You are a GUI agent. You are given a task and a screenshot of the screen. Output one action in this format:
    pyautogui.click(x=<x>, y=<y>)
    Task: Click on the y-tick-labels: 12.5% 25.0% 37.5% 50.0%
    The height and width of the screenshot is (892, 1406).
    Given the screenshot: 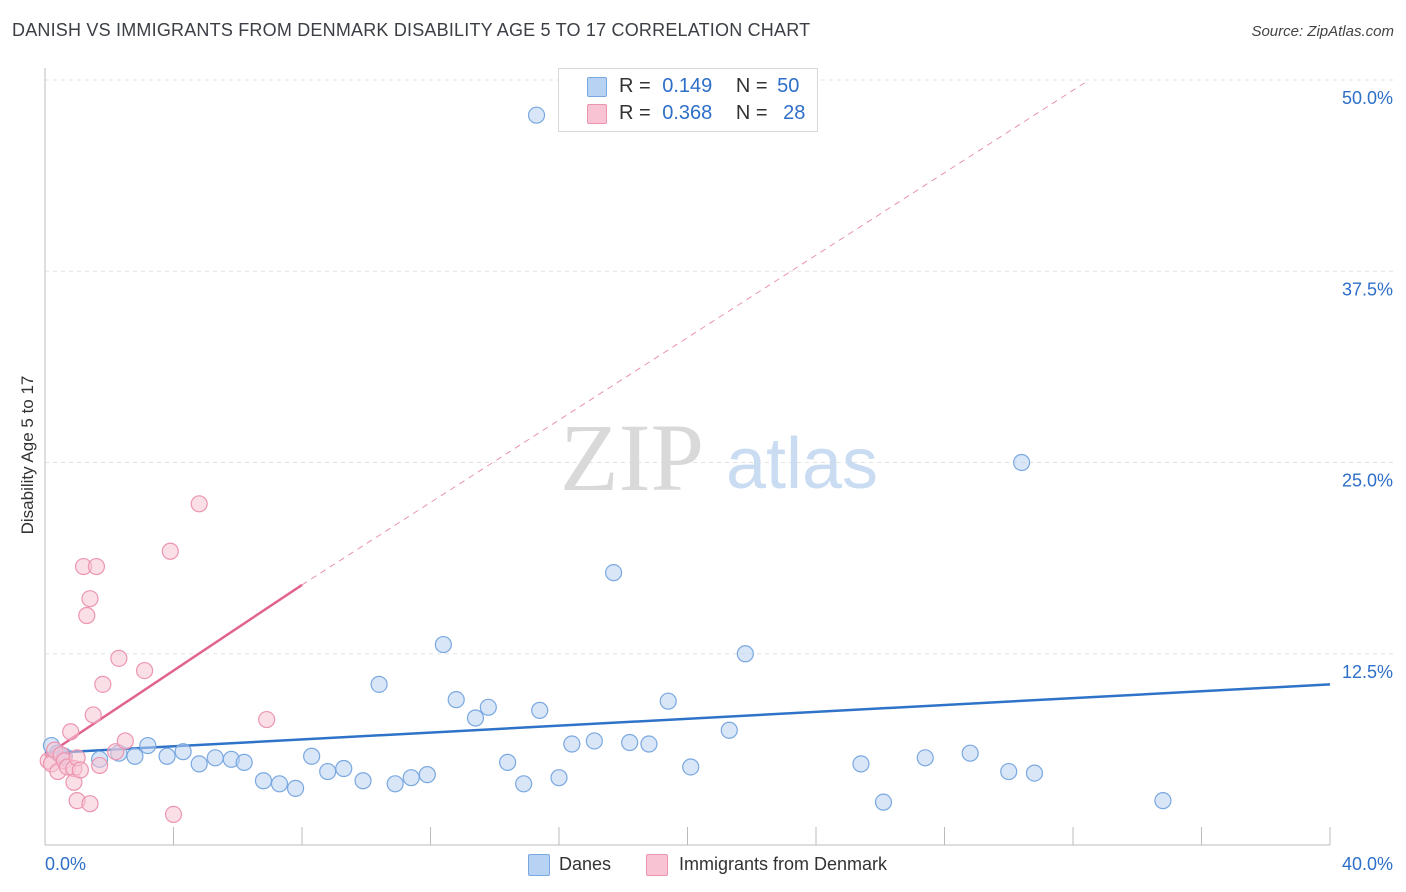 What is the action you would take?
    pyautogui.click(x=1367, y=385)
    